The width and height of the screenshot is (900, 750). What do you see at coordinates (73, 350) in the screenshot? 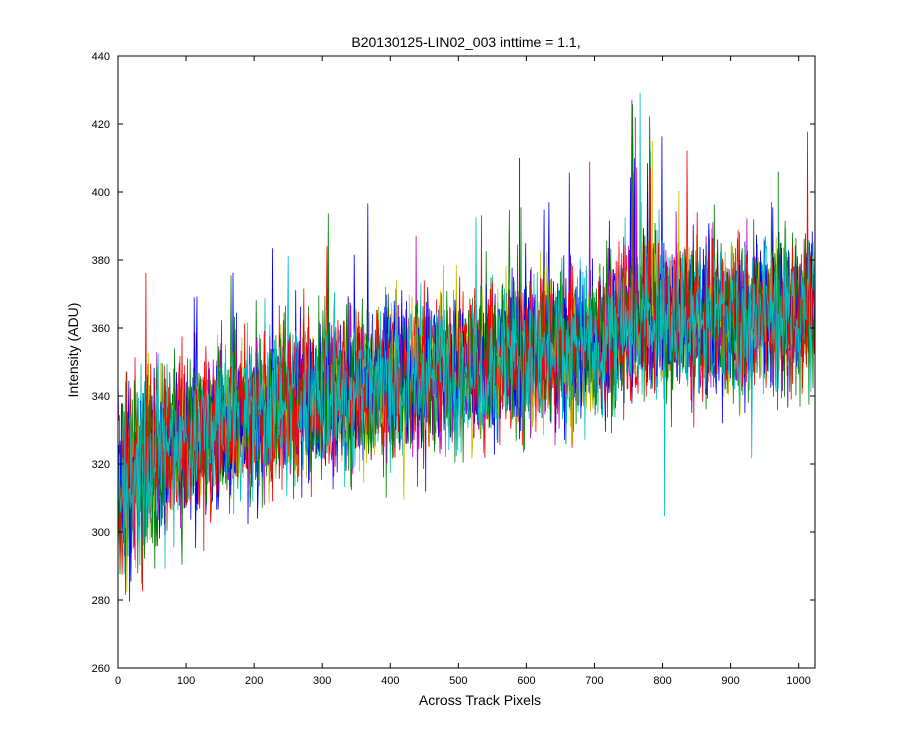
I see `y-axis-title: Intensity (ADU)` at bounding box center [73, 350].